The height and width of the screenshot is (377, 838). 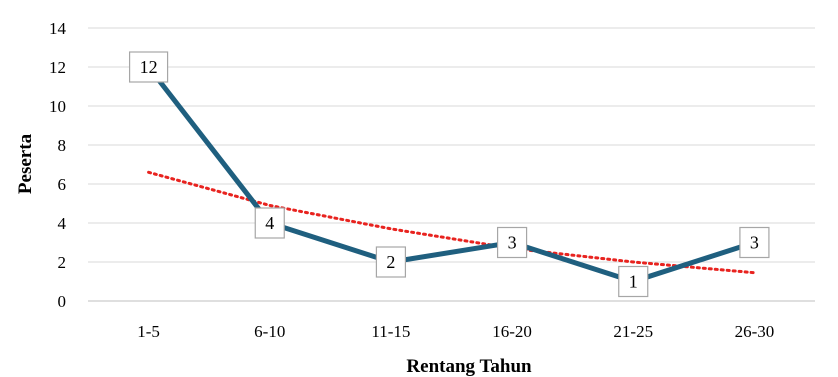 What do you see at coordinates (25, 163) in the screenshot?
I see `y-axis-title: Peserta` at bounding box center [25, 163].